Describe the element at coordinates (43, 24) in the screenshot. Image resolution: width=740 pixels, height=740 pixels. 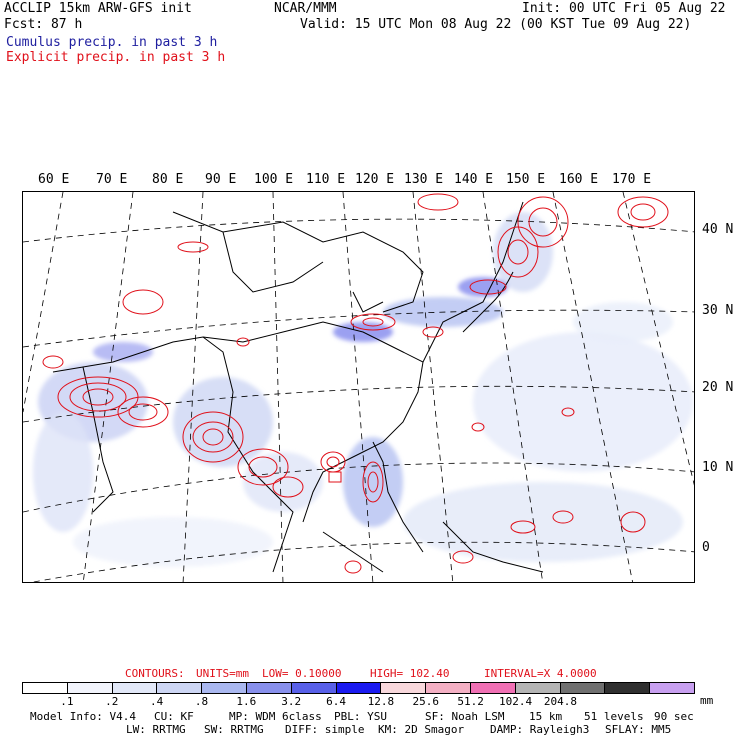
I see `forecast-hour: Fcst: 87 h` at that location.